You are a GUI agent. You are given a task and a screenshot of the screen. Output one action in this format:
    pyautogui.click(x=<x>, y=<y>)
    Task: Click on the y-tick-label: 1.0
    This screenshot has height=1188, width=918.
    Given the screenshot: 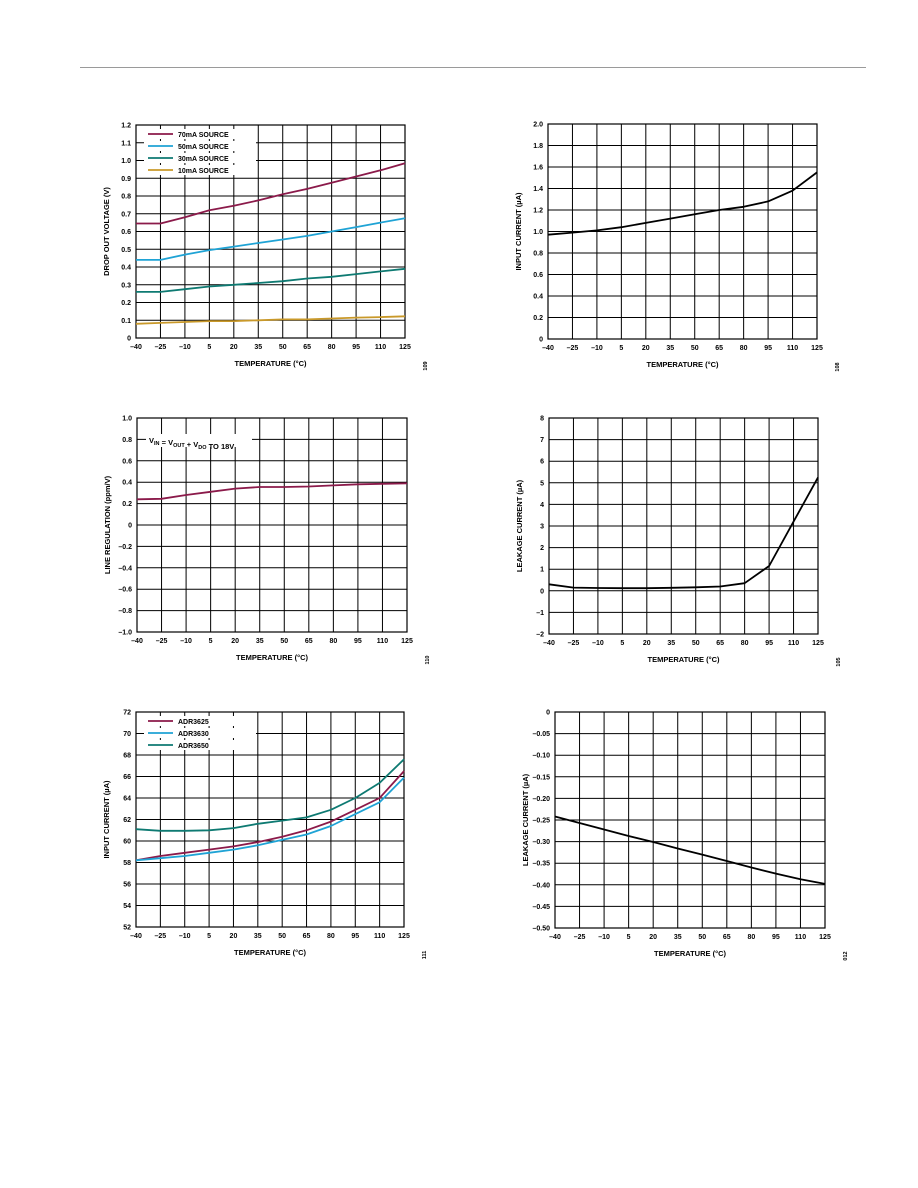 What is the action you would take?
    pyautogui.click(x=538, y=232)
    